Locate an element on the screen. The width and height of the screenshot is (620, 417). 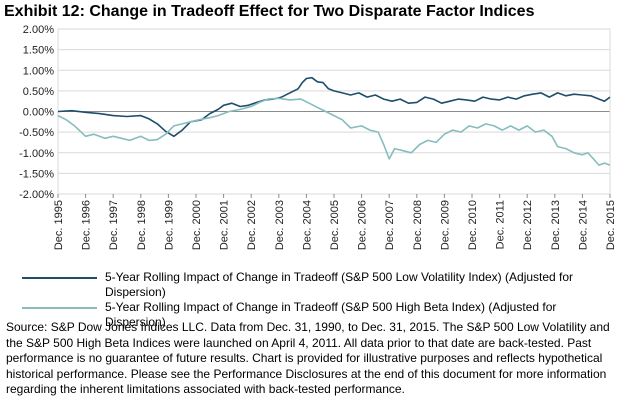
x-tick-label: Dec. 2003 is located at coordinates (280, 225).